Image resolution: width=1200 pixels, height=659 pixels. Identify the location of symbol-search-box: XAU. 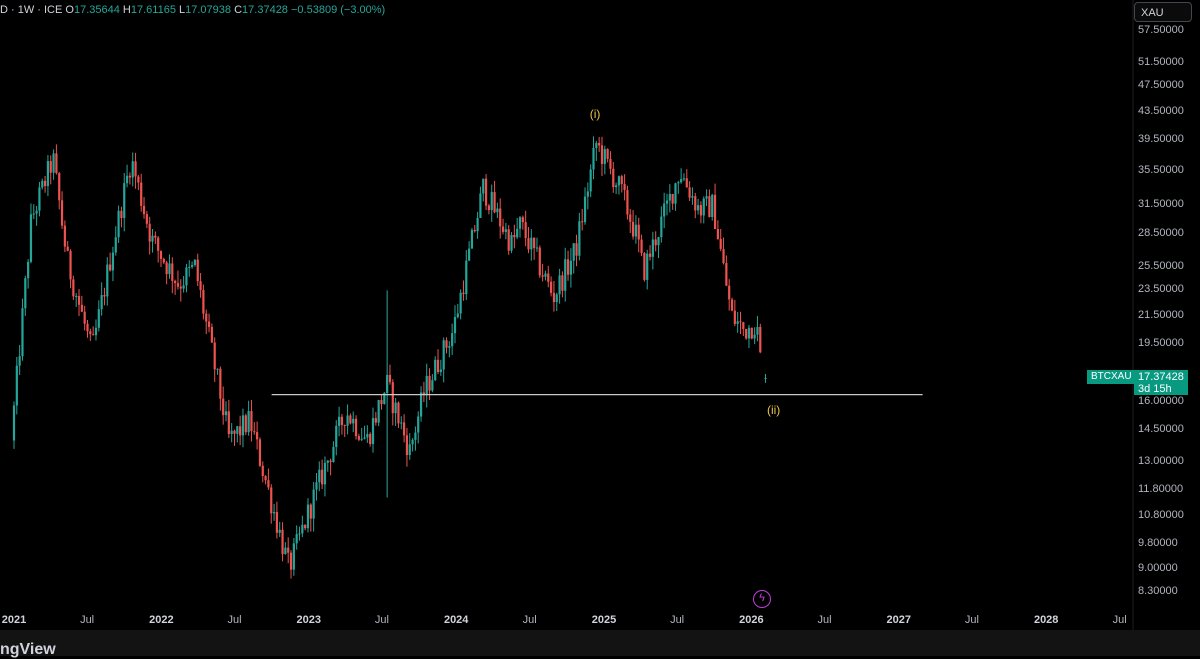
(1163, 12).